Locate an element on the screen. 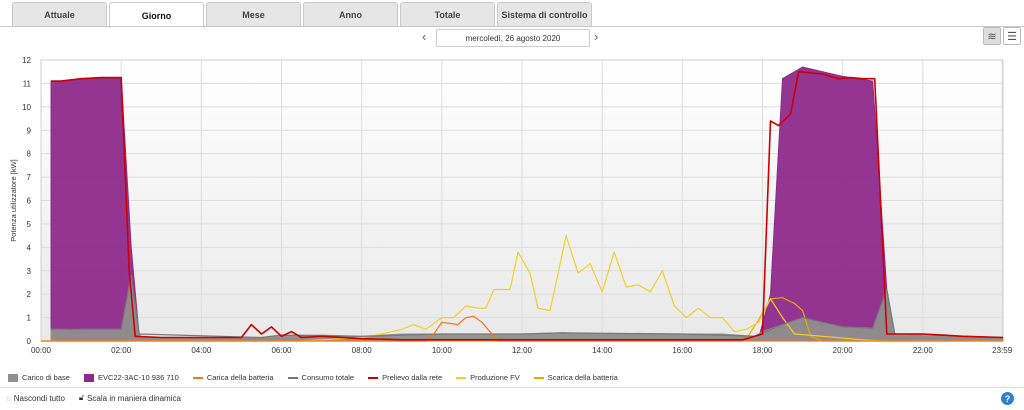  legend-item: Consumo totale is located at coordinates (321, 377).